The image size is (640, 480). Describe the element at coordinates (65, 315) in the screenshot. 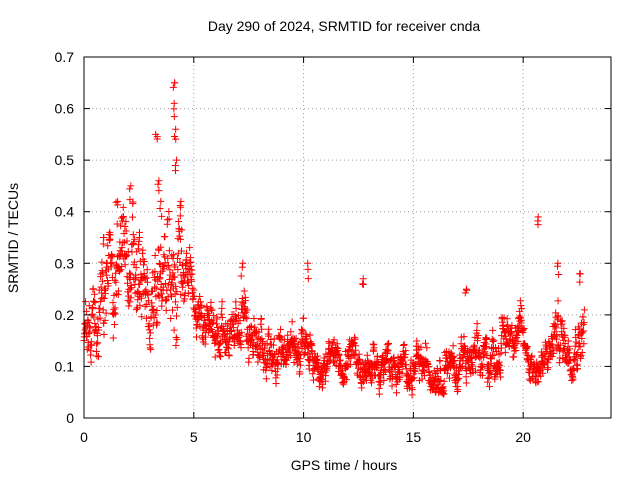

I see `y-tick-label: 0.2` at that location.